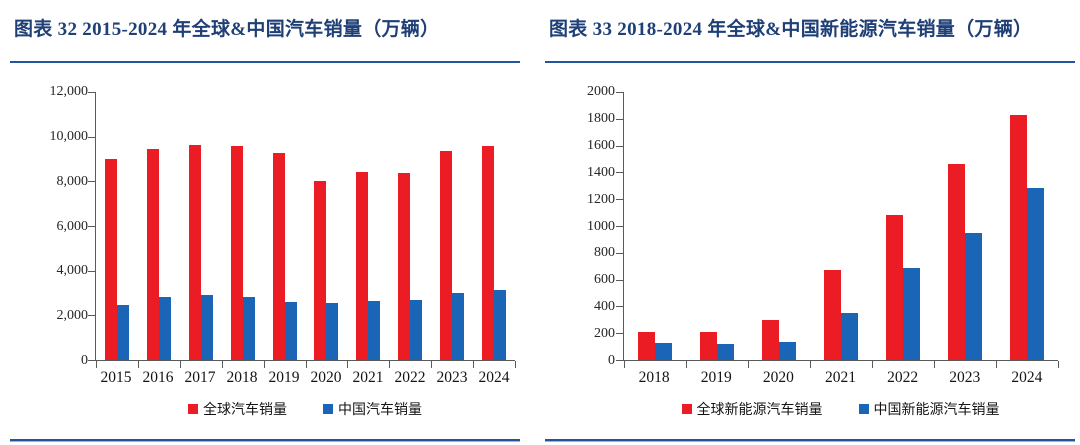  What do you see at coordinates (903, 377) in the screenshot?
I see `x-tick-label: 2022` at bounding box center [903, 377].